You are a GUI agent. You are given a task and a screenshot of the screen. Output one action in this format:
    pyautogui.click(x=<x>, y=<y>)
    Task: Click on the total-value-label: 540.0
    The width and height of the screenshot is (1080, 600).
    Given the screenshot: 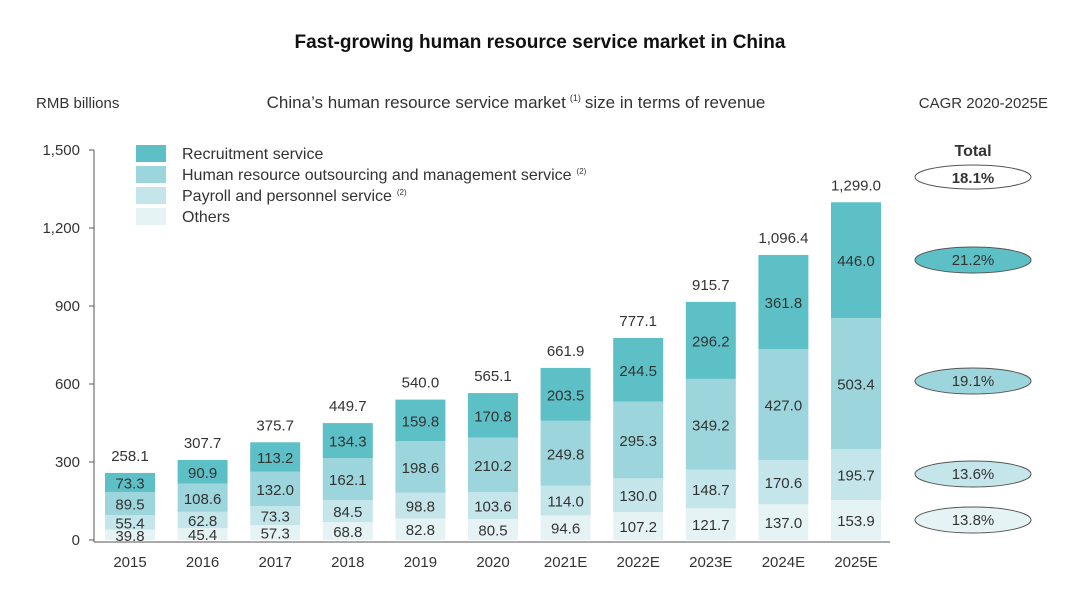 What is the action you would take?
    pyautogui.click(x=421, y=383)
    